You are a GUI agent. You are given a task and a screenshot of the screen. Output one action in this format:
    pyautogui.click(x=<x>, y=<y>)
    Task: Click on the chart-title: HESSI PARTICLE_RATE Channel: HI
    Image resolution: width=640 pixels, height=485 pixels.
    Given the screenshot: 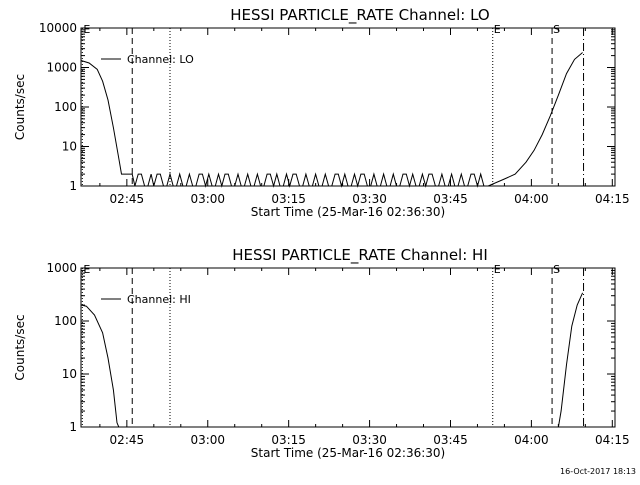 What is the action you would take?
    pyautogui.click(x=360, y=255)
    